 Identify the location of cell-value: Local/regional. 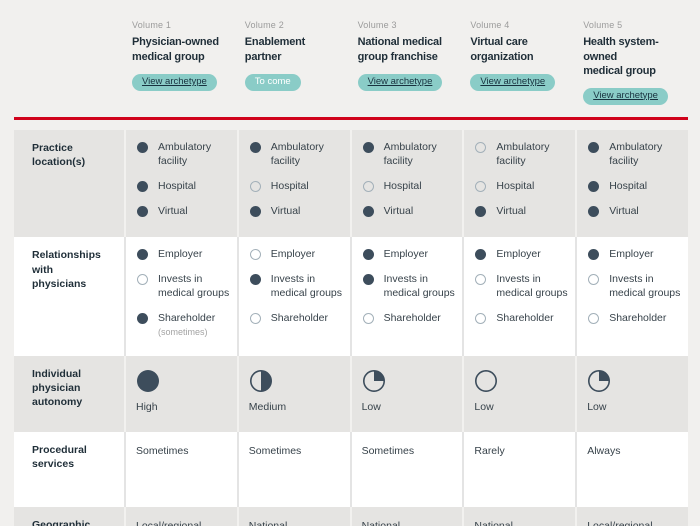
(169, 522).